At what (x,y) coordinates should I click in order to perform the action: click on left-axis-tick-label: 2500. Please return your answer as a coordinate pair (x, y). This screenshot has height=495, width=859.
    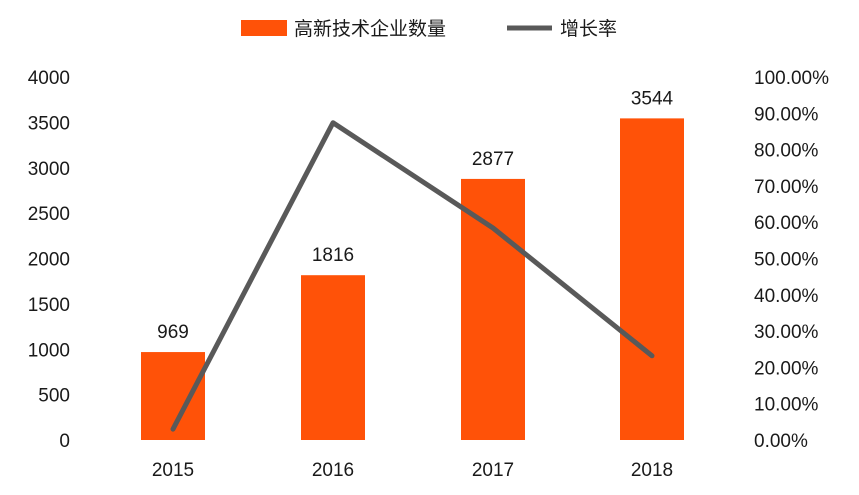
    Looking at the image, I should click on (49, 214).